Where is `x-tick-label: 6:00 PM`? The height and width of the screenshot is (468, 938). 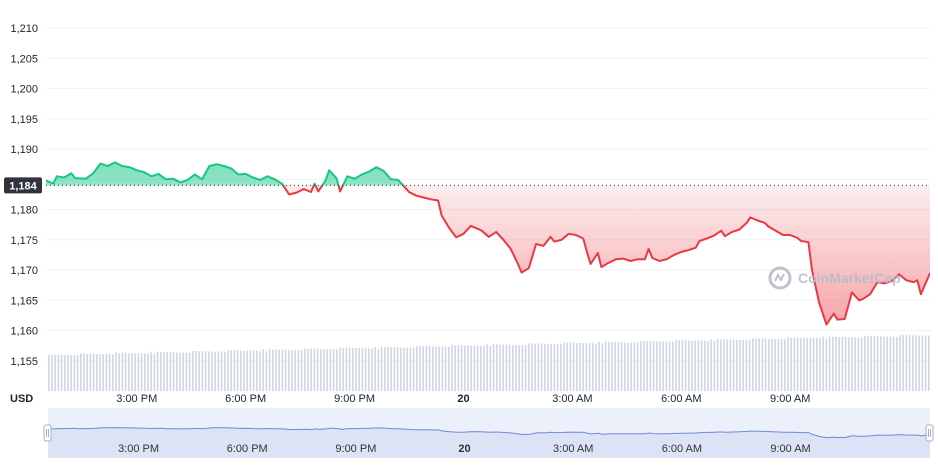
x-tick-label: 6:00 PM is located at coordinates (245, 399).